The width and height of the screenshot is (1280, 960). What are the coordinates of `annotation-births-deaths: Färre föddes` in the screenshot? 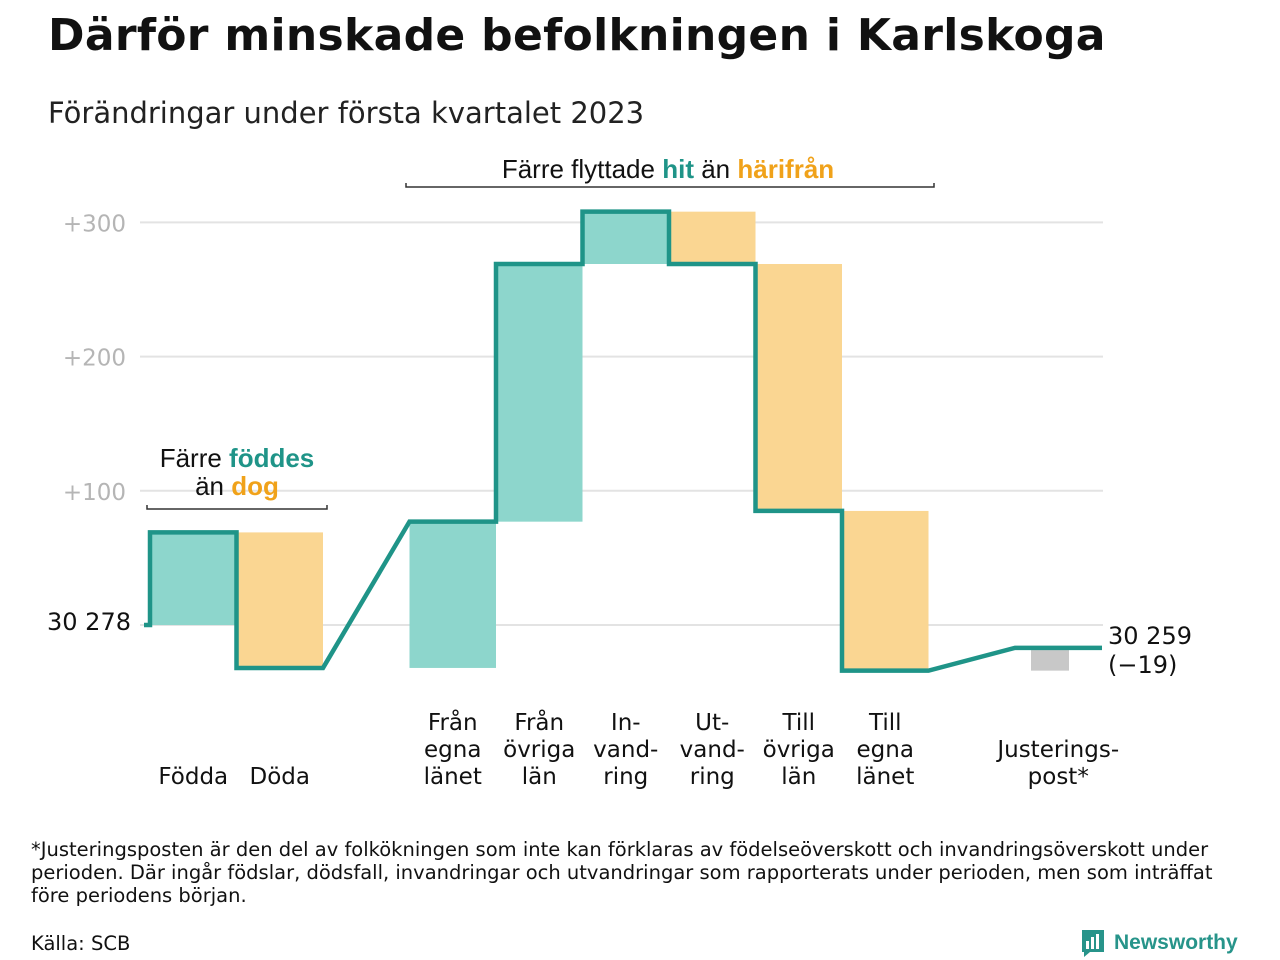 It's located at (237, 458).